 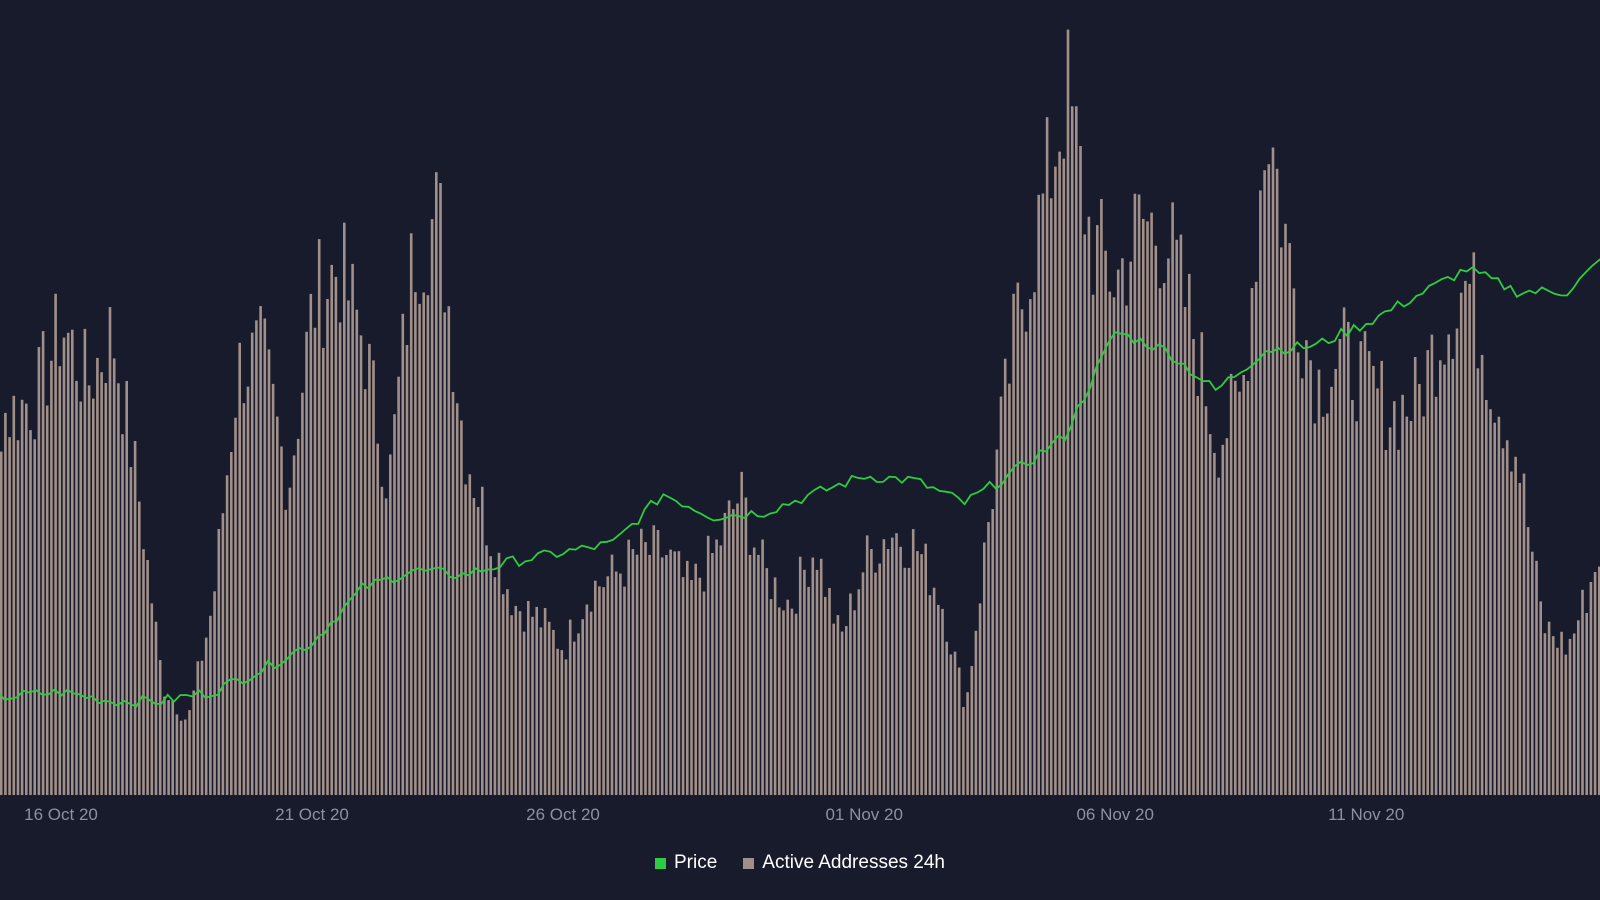 I want to click on legend: Price Active Addresses 24h, so click(x=800, y=863).